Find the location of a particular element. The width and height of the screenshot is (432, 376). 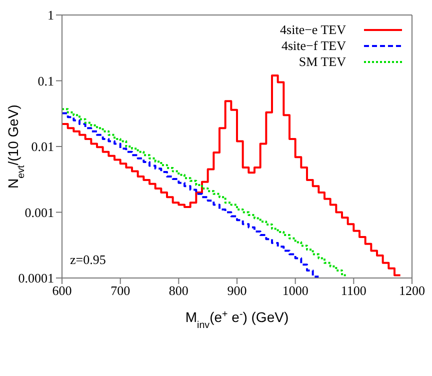

legend-label: 4site−f TEV is located at coordinates (314, 46).